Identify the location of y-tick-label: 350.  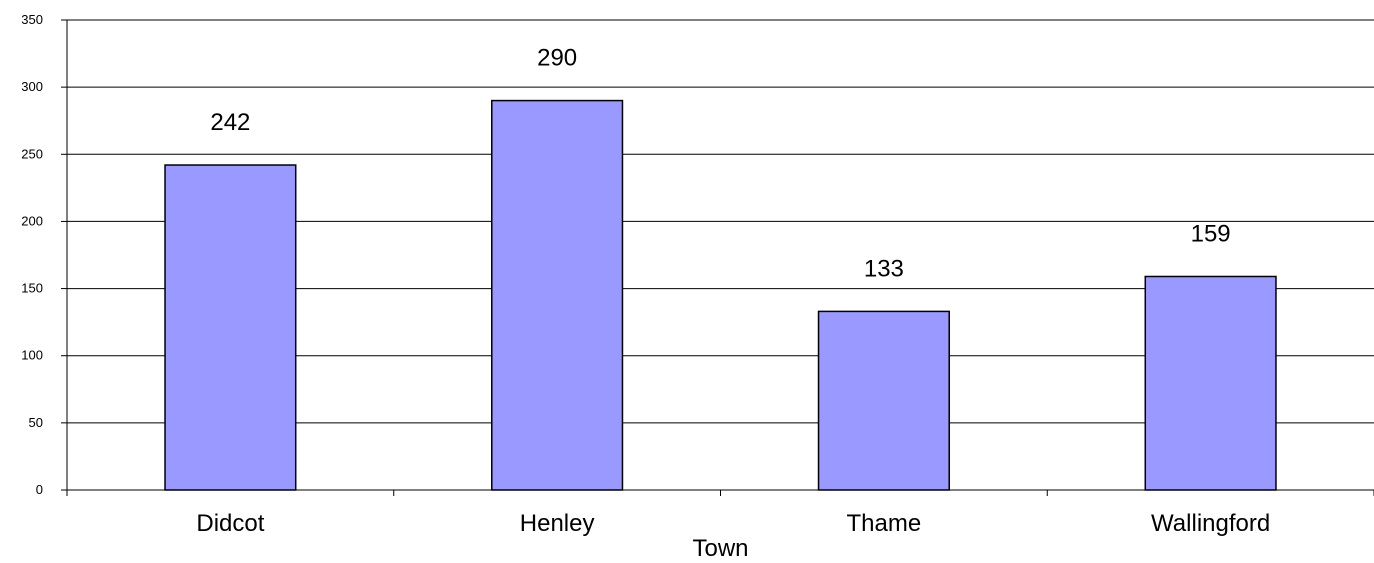
(32, 19).